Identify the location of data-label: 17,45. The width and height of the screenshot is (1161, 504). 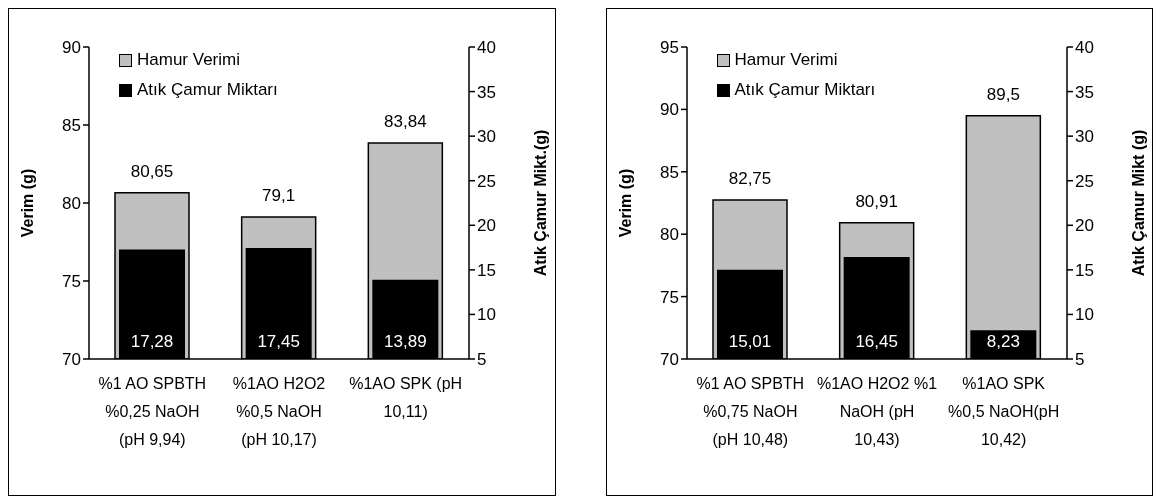
(278, 341).